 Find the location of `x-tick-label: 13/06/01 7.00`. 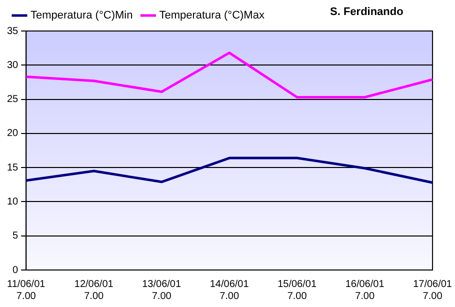

x-tick-label: 13/06/01 7.00 is located at coordinates (162, 290).